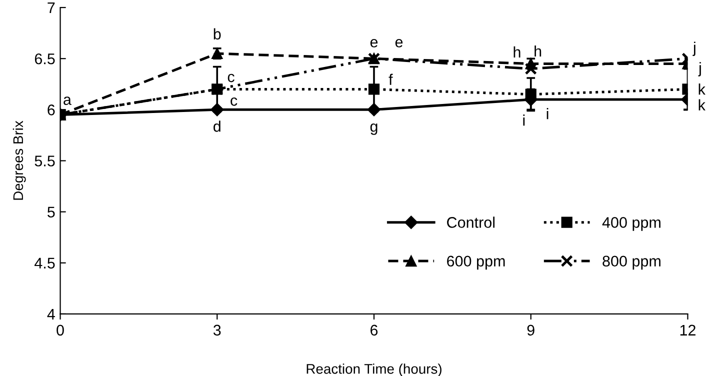 The width and height of the screenshot is (709, 376). Describe the element at coordinates (217, 126) in the screenshot. I see `annotation: d` at that location.